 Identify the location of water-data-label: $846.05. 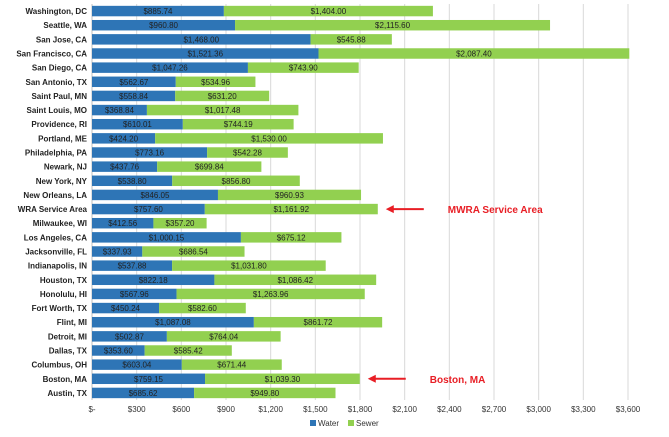
(155, 195).